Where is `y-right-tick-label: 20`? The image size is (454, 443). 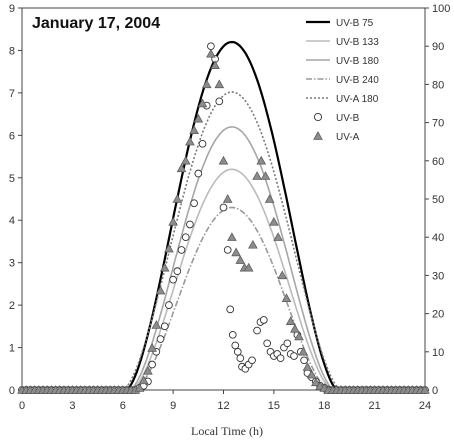 y-right-tick-label: 20 is located at coordinates (438, 315).